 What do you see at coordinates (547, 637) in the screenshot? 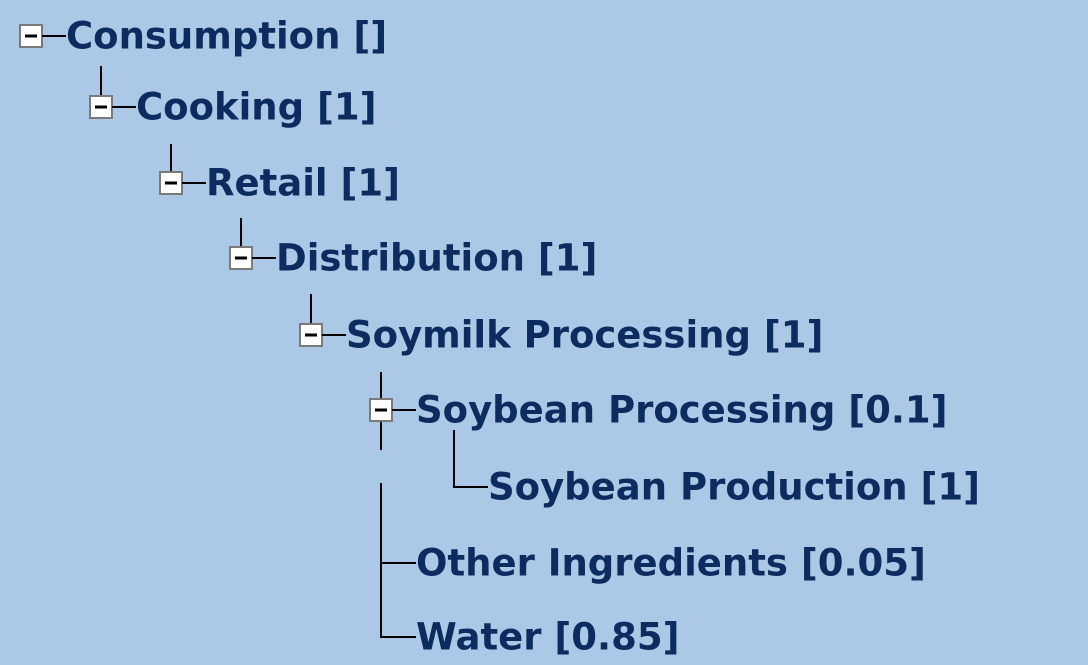
I see `node-label: Water [0.85]` at bounding box center [547, 637].